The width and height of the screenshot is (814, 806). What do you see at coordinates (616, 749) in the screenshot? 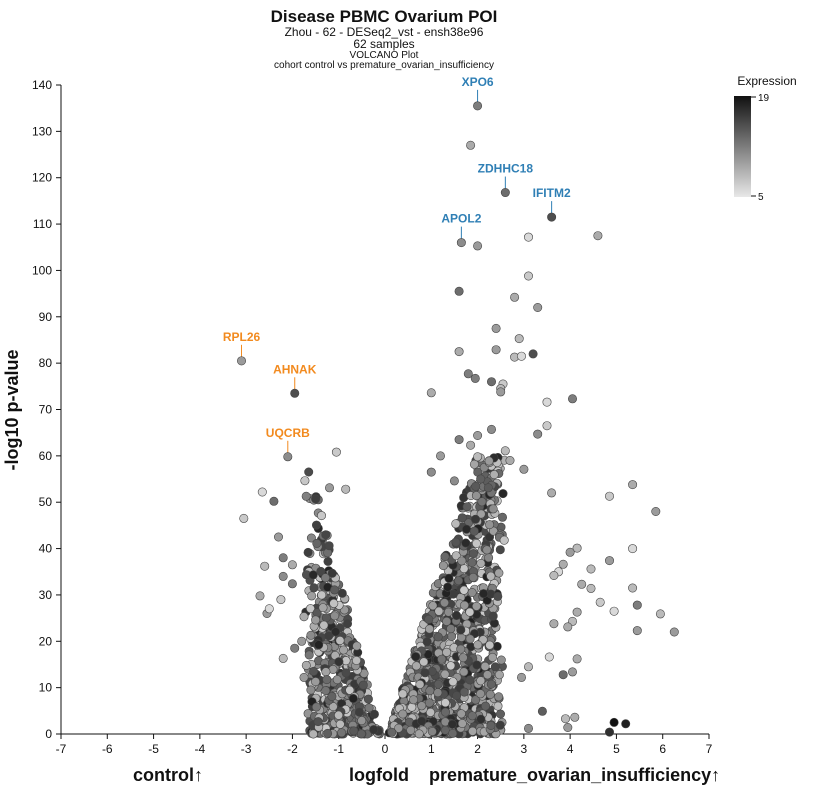
I see `x-tick-label: 5` at bounding box center [616, 749].